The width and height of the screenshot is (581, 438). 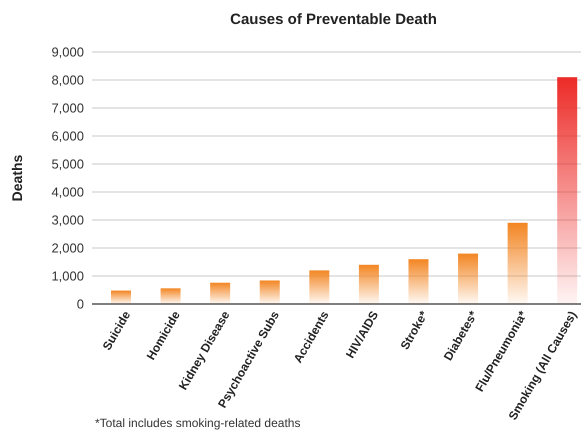 What do you see at coordinates (67, 248) in the screenshot?
I see `y-tick-label: 2,000` at bounding box center [67, 248].